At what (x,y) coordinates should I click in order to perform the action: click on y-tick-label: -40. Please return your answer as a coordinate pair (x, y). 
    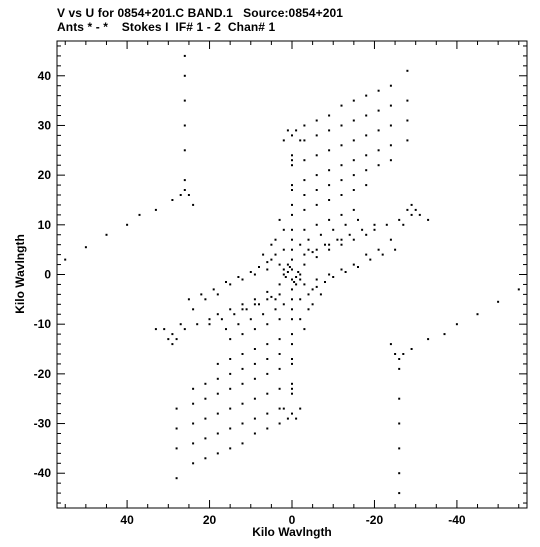
    Looking at the image, I should click on (43, 473).